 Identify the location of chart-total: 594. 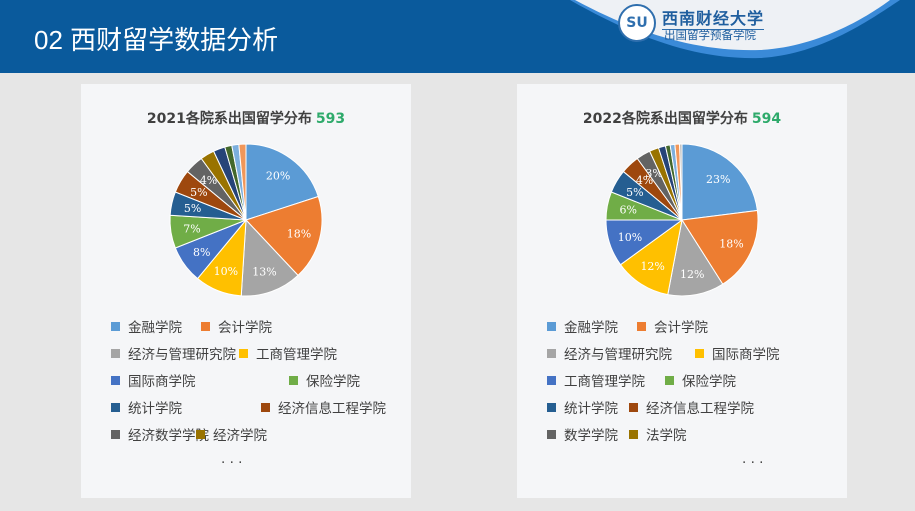
(766, 119).